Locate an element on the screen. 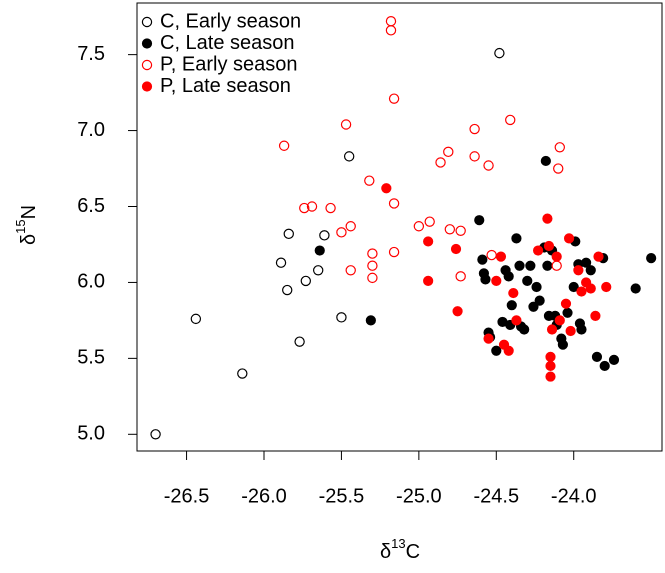  y-tick-label: 5.5 is located at coordinates (91, 358).